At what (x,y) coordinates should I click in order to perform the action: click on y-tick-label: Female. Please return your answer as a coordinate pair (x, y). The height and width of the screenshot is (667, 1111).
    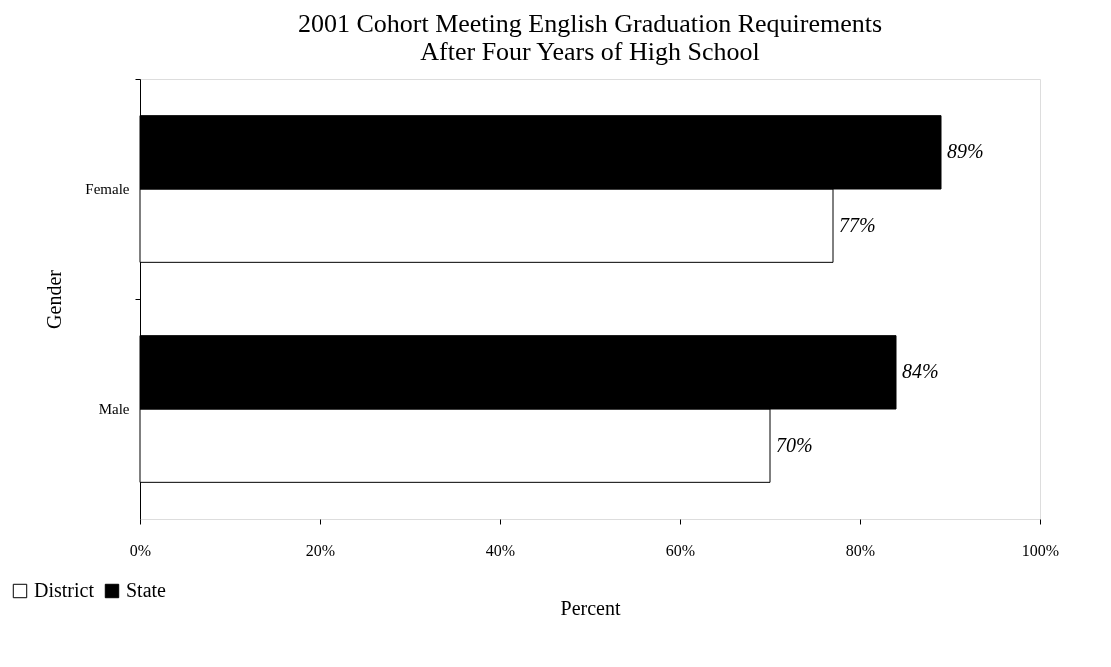
    Looking at the image, I should click on (107, 189).